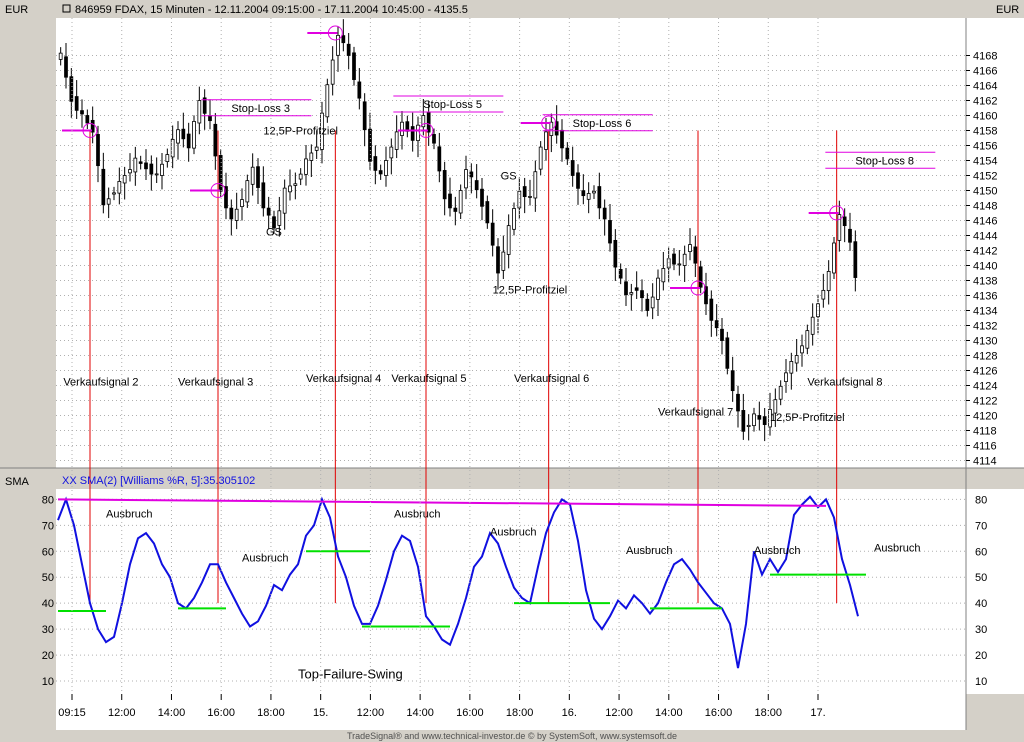  What do you see at coordinates (981, 656) in the screenshot?
I see `indicator-right-axis-label: 20` at bounding box center [981, 656].